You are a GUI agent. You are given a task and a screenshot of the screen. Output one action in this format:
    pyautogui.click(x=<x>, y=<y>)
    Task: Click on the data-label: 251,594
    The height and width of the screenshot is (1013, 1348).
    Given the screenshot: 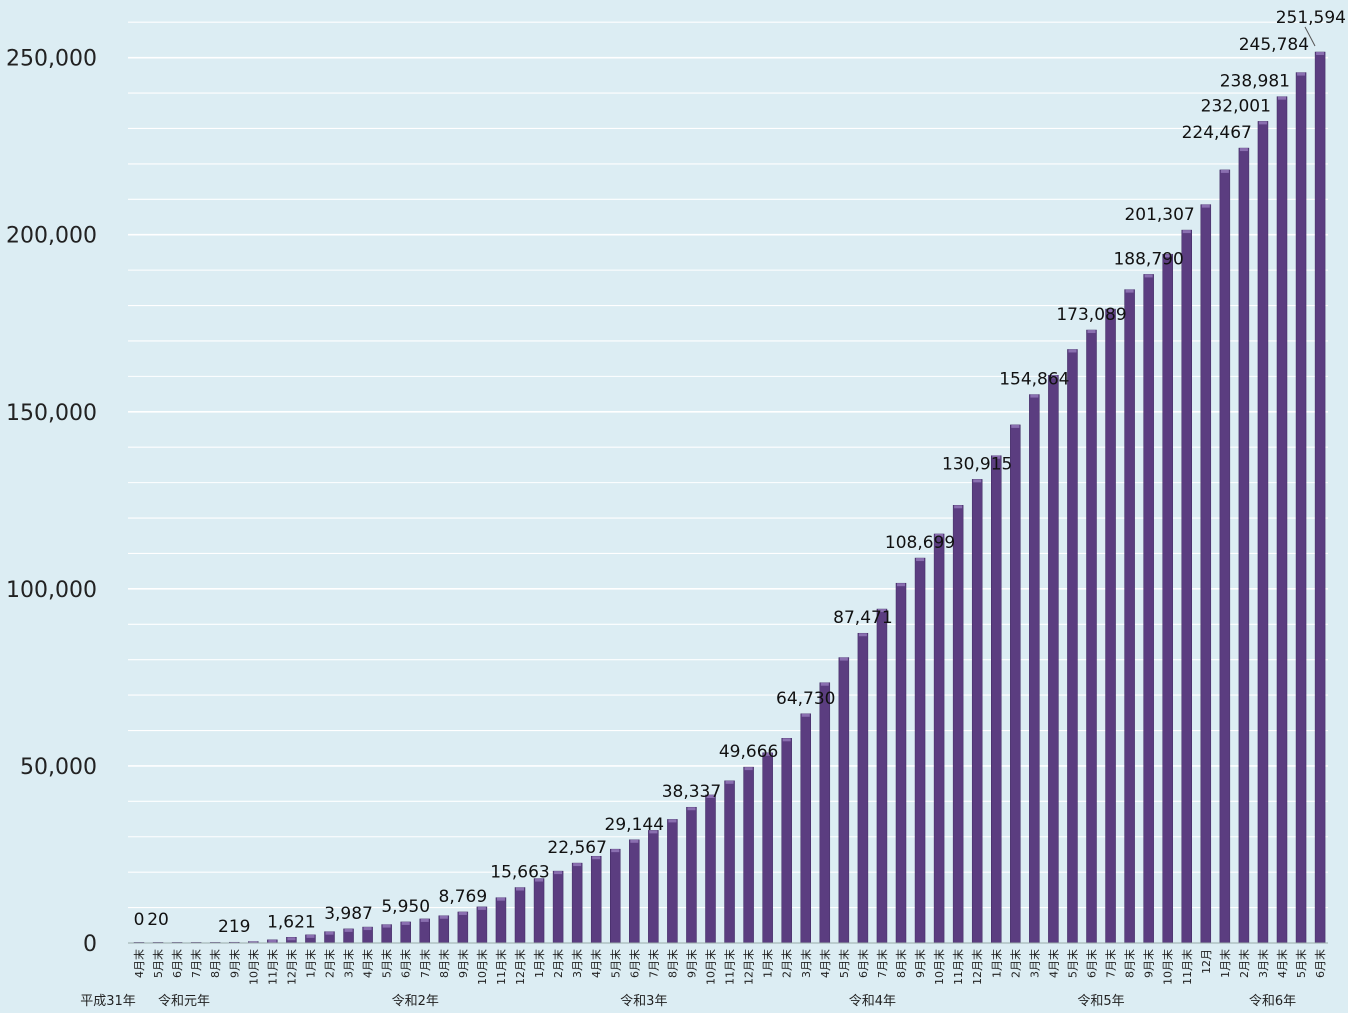 What is the action you would take?
    pyautogui.click(x=1311, y=18)
    